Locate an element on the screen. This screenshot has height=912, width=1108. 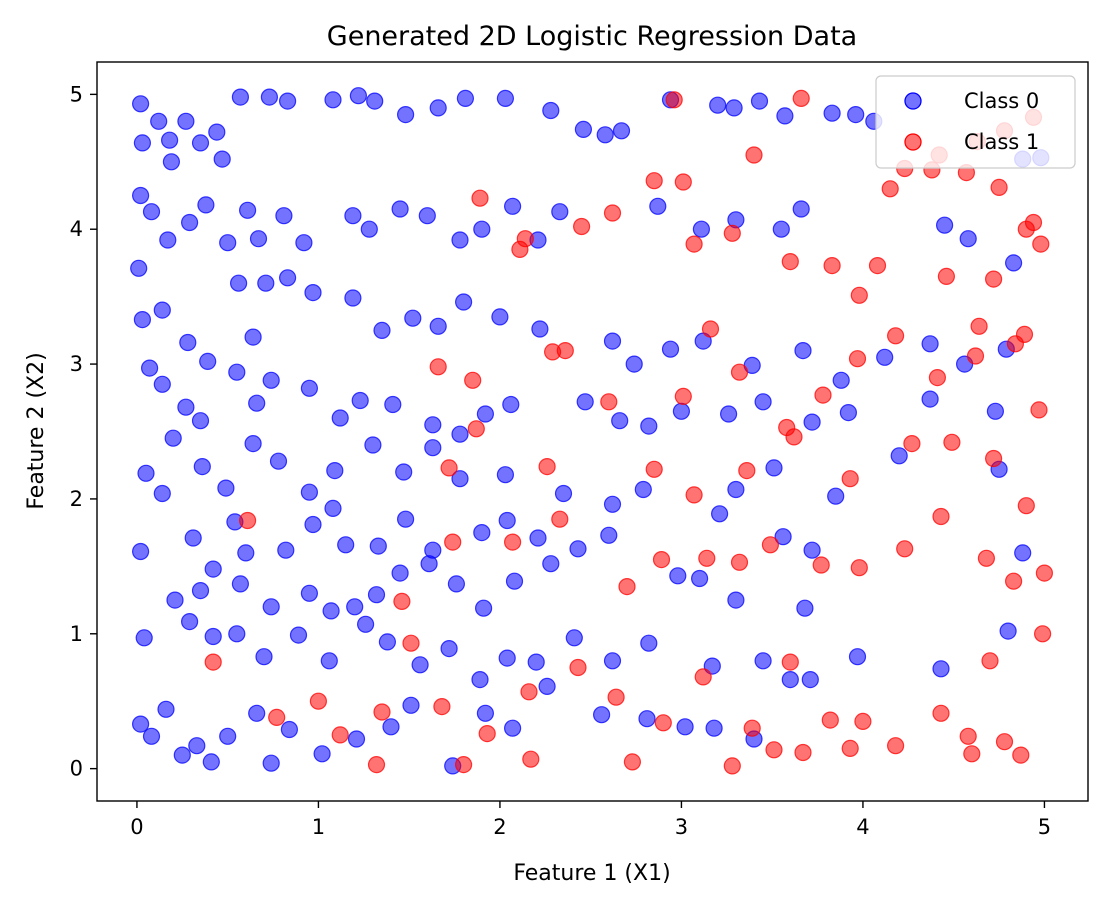
y-axis-label: Feature 2 (X2) is located at coordinates (36, 430).